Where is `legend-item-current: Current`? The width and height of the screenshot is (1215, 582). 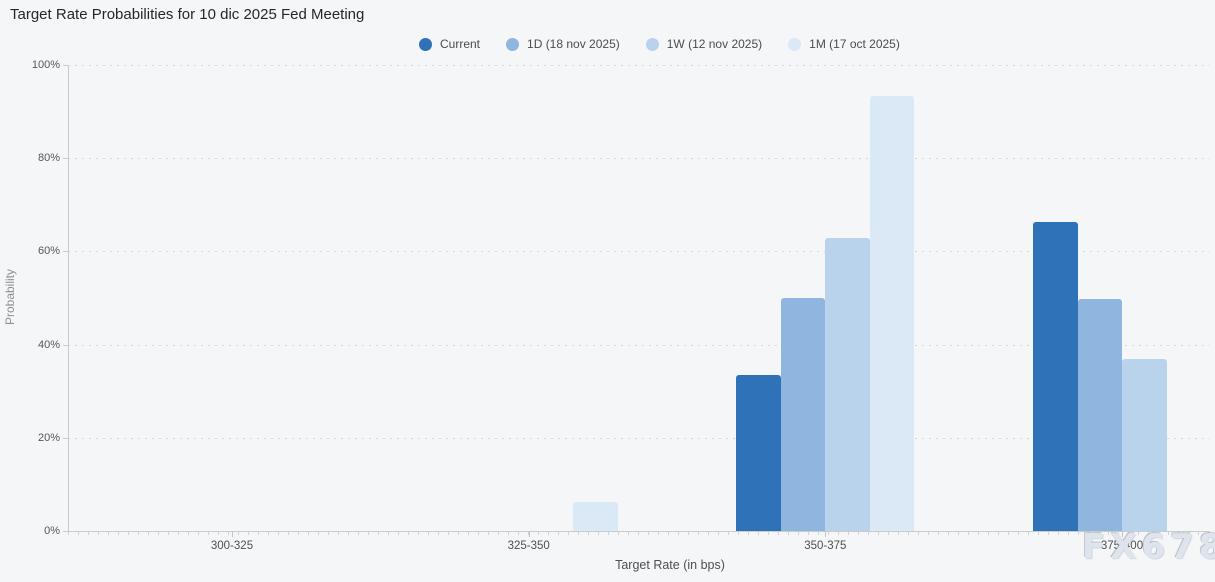
legend-item-current: Current is located at coordinates (449, 44).